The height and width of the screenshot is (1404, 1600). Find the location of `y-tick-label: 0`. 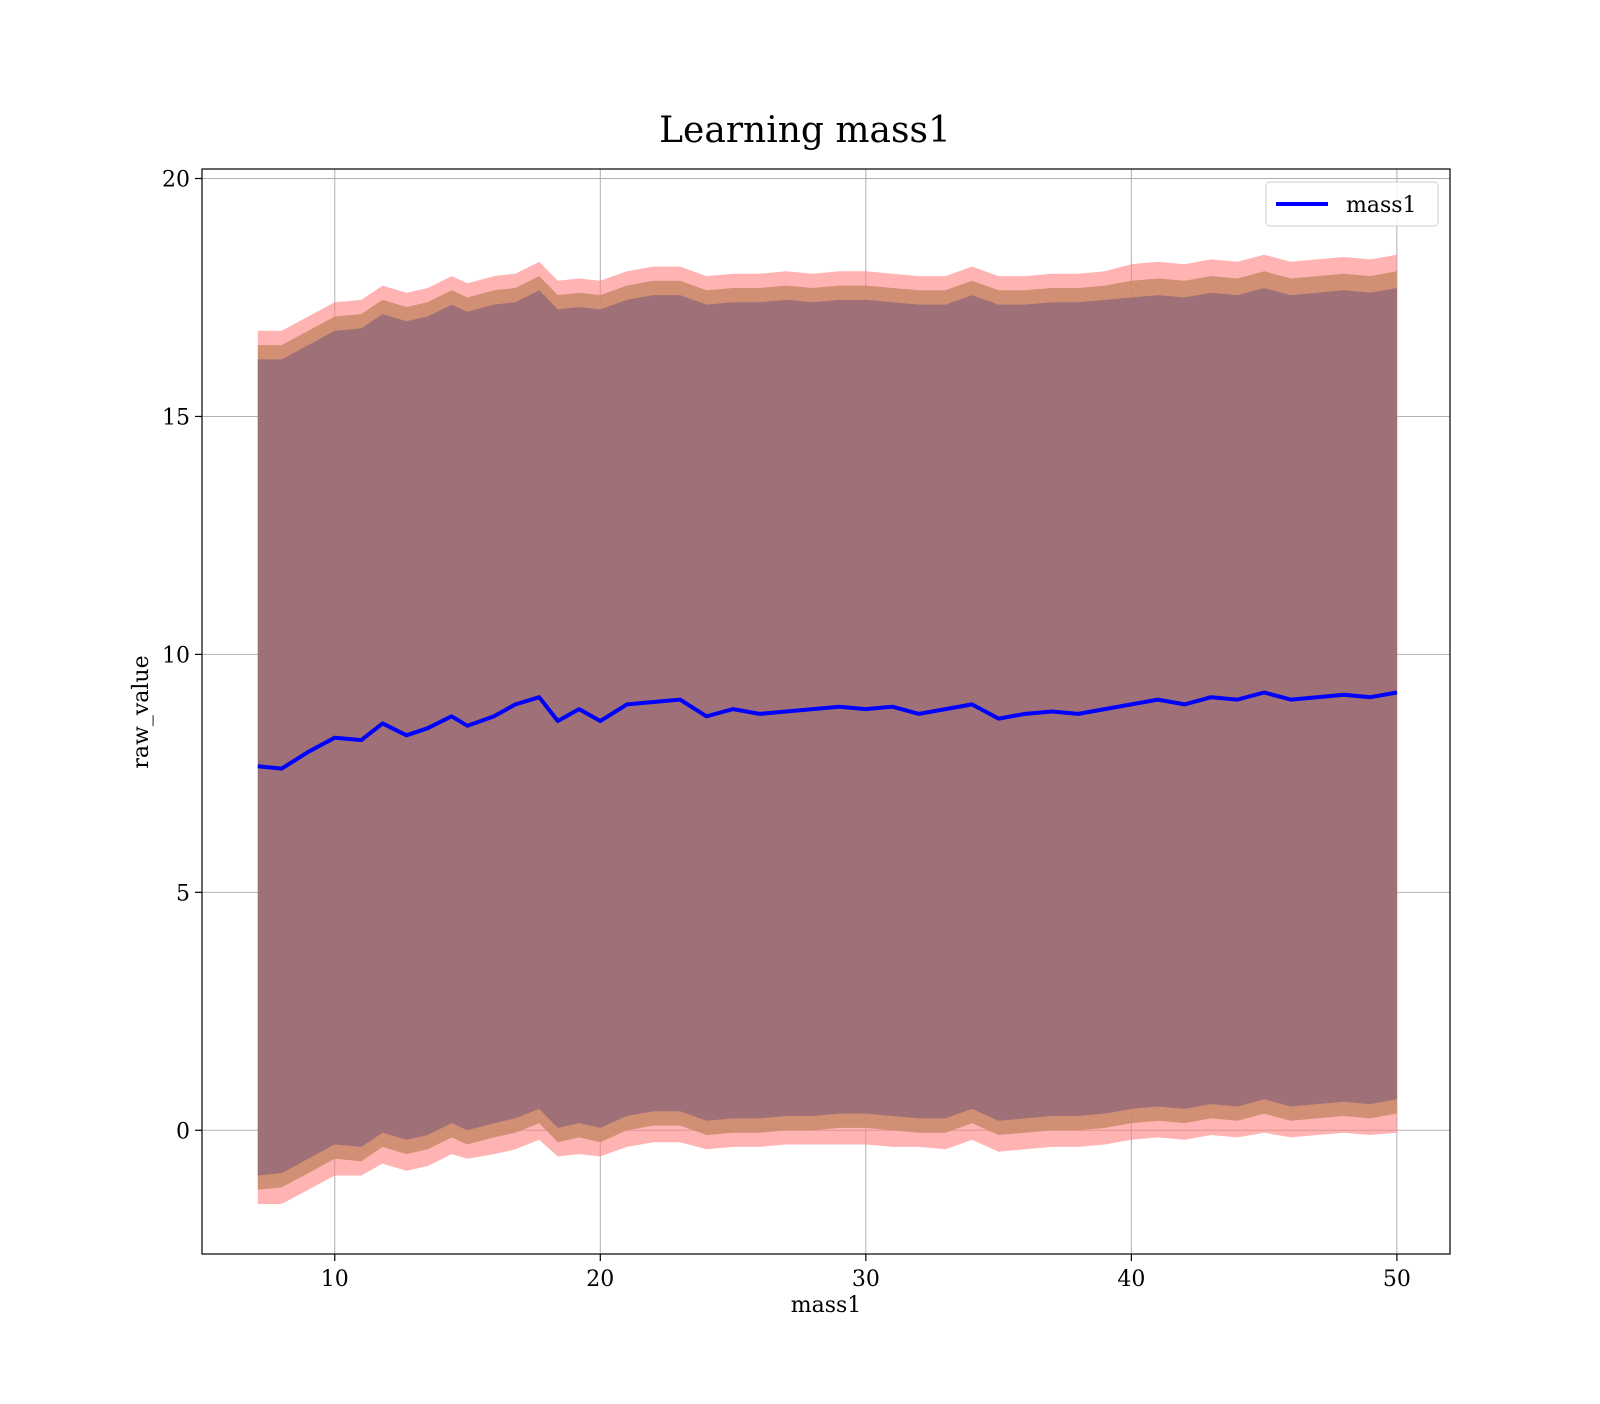

y-tick-label: 0 is located at coordinates (183, 1131).